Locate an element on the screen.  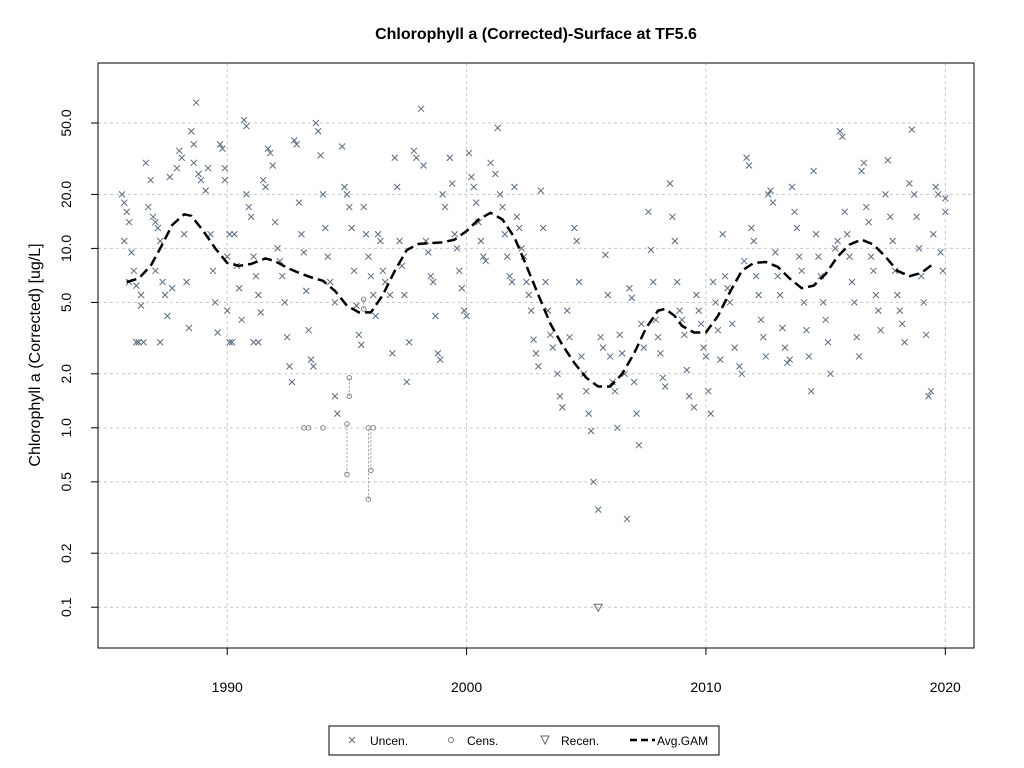
recensored-point is located at coordinates (229, 342).